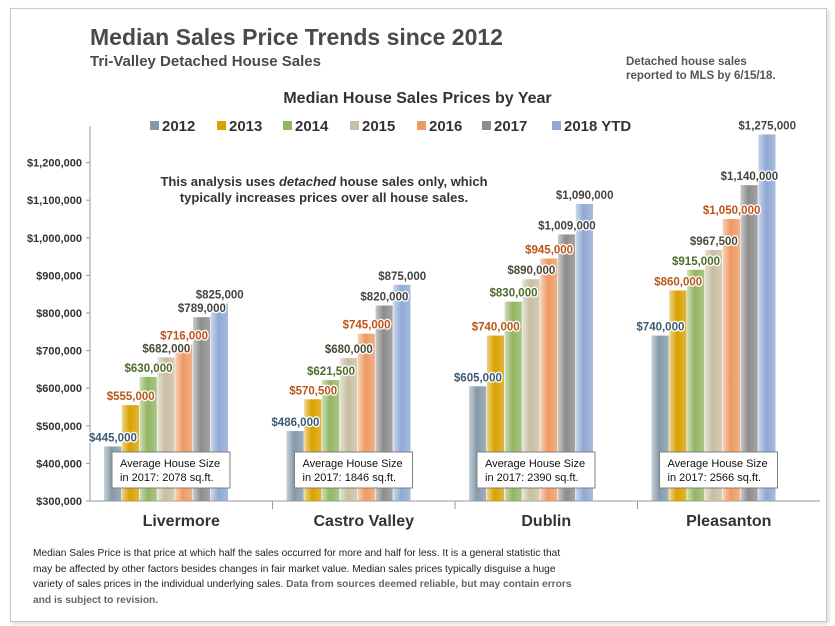 The height and width of the screenshot is (626, 835). I want to click on data-label: $630,000, so click(149, 369).